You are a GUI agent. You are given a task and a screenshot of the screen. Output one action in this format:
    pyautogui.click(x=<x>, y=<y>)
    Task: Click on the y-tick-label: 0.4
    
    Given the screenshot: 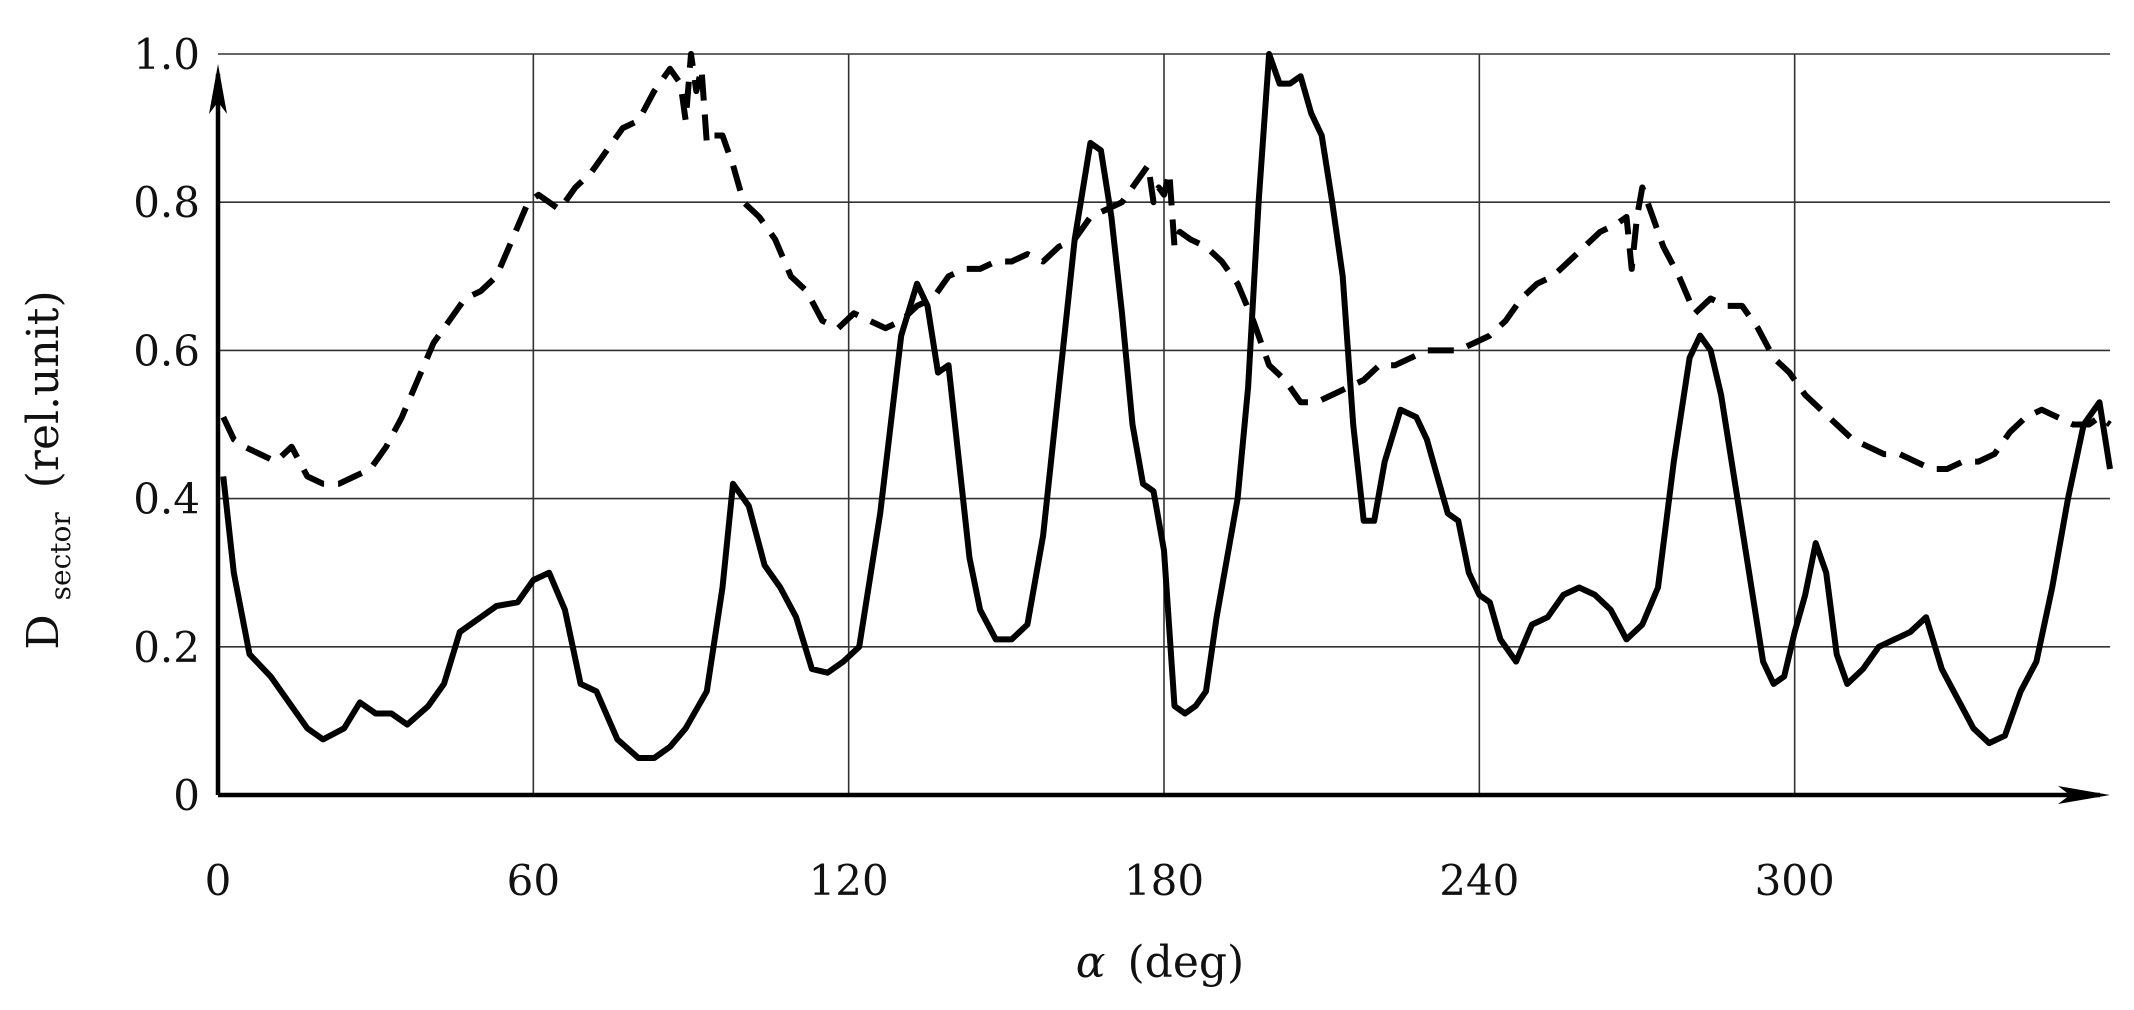 What is the action you would take?
    pyautogui.click(x=166, y=499)
    